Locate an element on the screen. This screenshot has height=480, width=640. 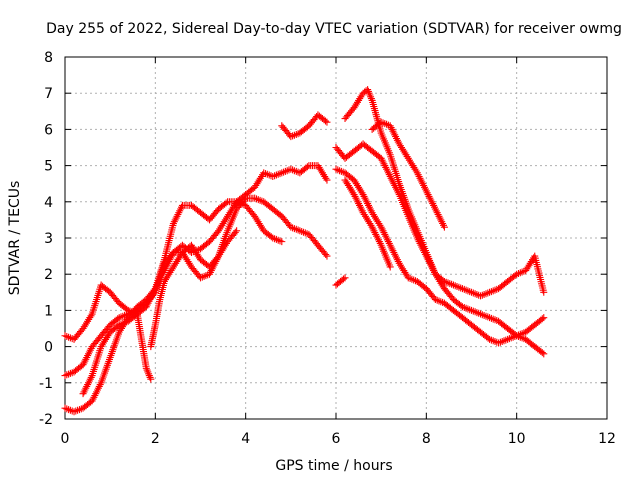
y-tick-label: 8 is located at coordinates (48, 58).